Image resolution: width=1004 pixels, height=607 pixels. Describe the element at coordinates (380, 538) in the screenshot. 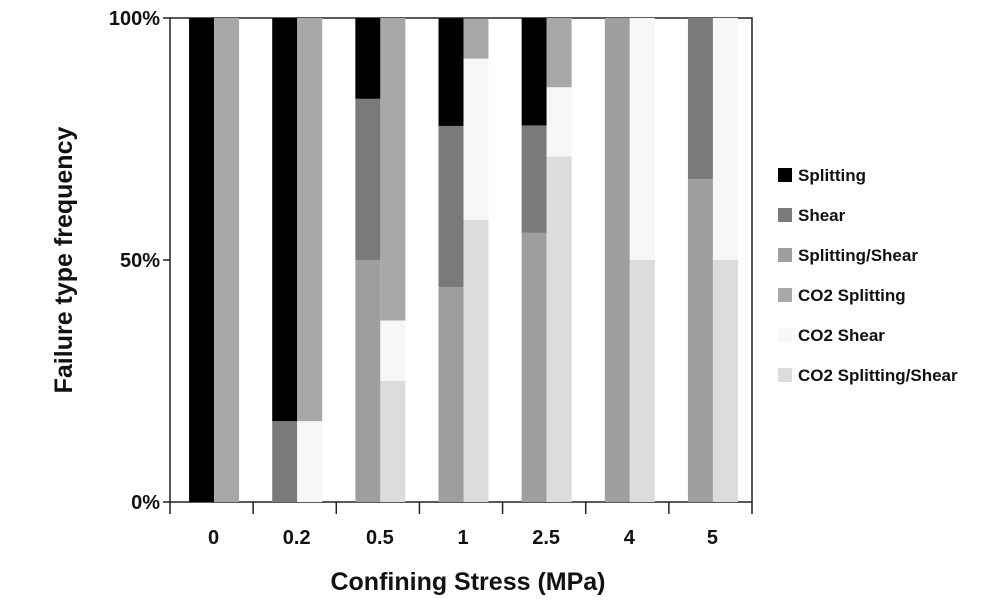

I see `x-tick-label: 0.5` at that location.